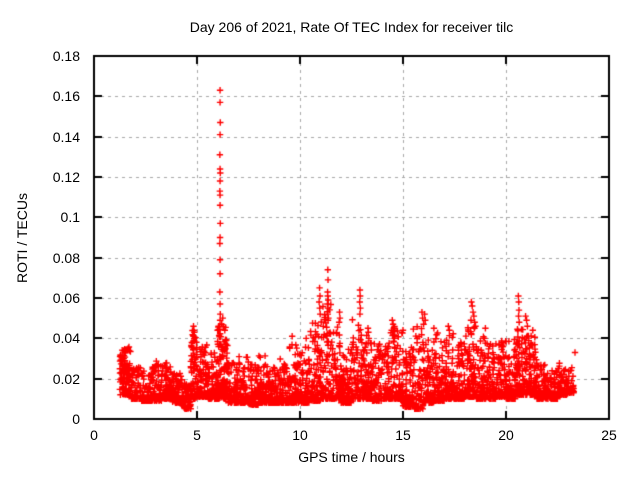  What do you see at coordinates (66, 378) in the screenshot?
I see `y-tick-label: 0.02` at bounding box center [66, 378].